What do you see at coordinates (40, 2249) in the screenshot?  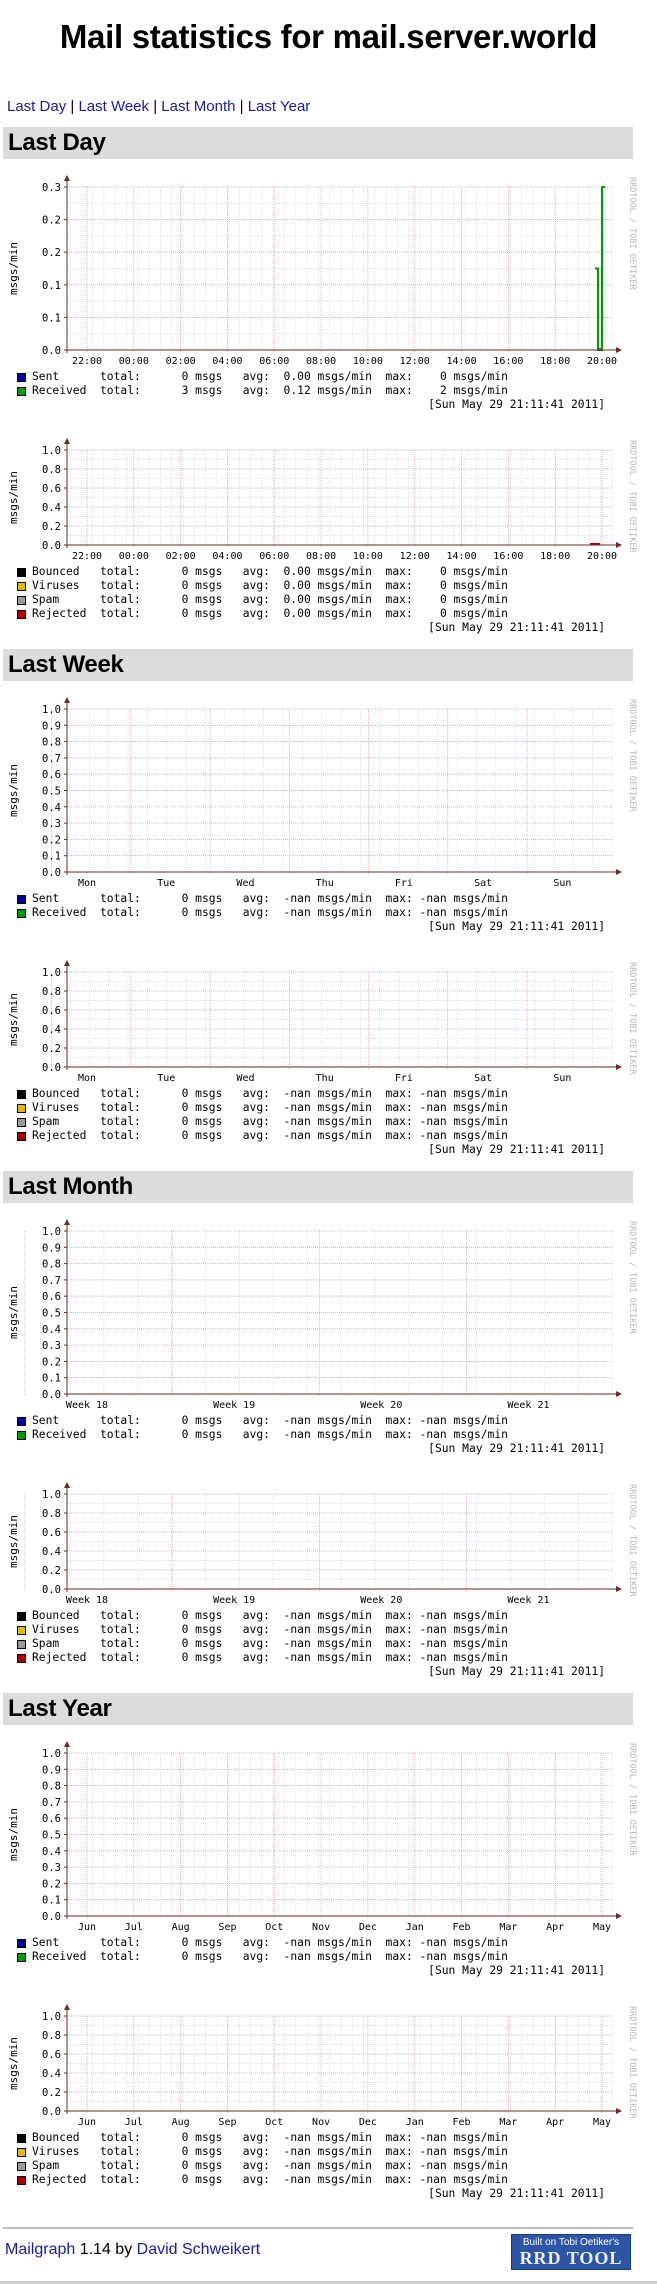 I see `mailgraph-link: Mailgraph` at bounding box center [40, 2249].